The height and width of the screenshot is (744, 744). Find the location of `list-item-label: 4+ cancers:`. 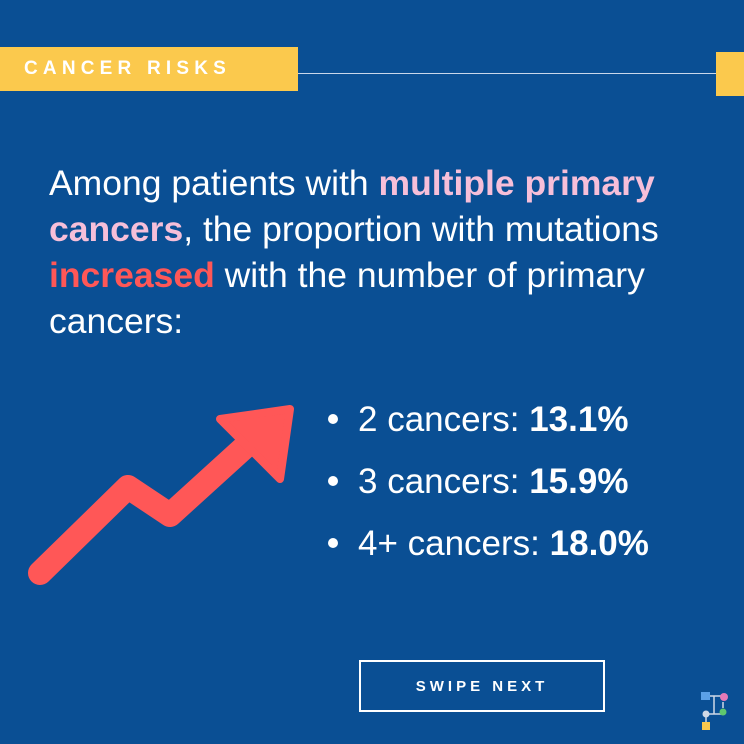

list-item-label: 4+ cancers: is located at coordinates (454, 543).